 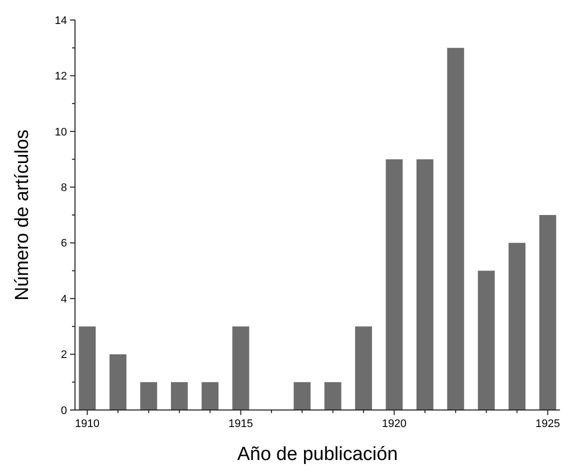 I want to click on x-tick-label: 1920, so click(x=394, y=424).